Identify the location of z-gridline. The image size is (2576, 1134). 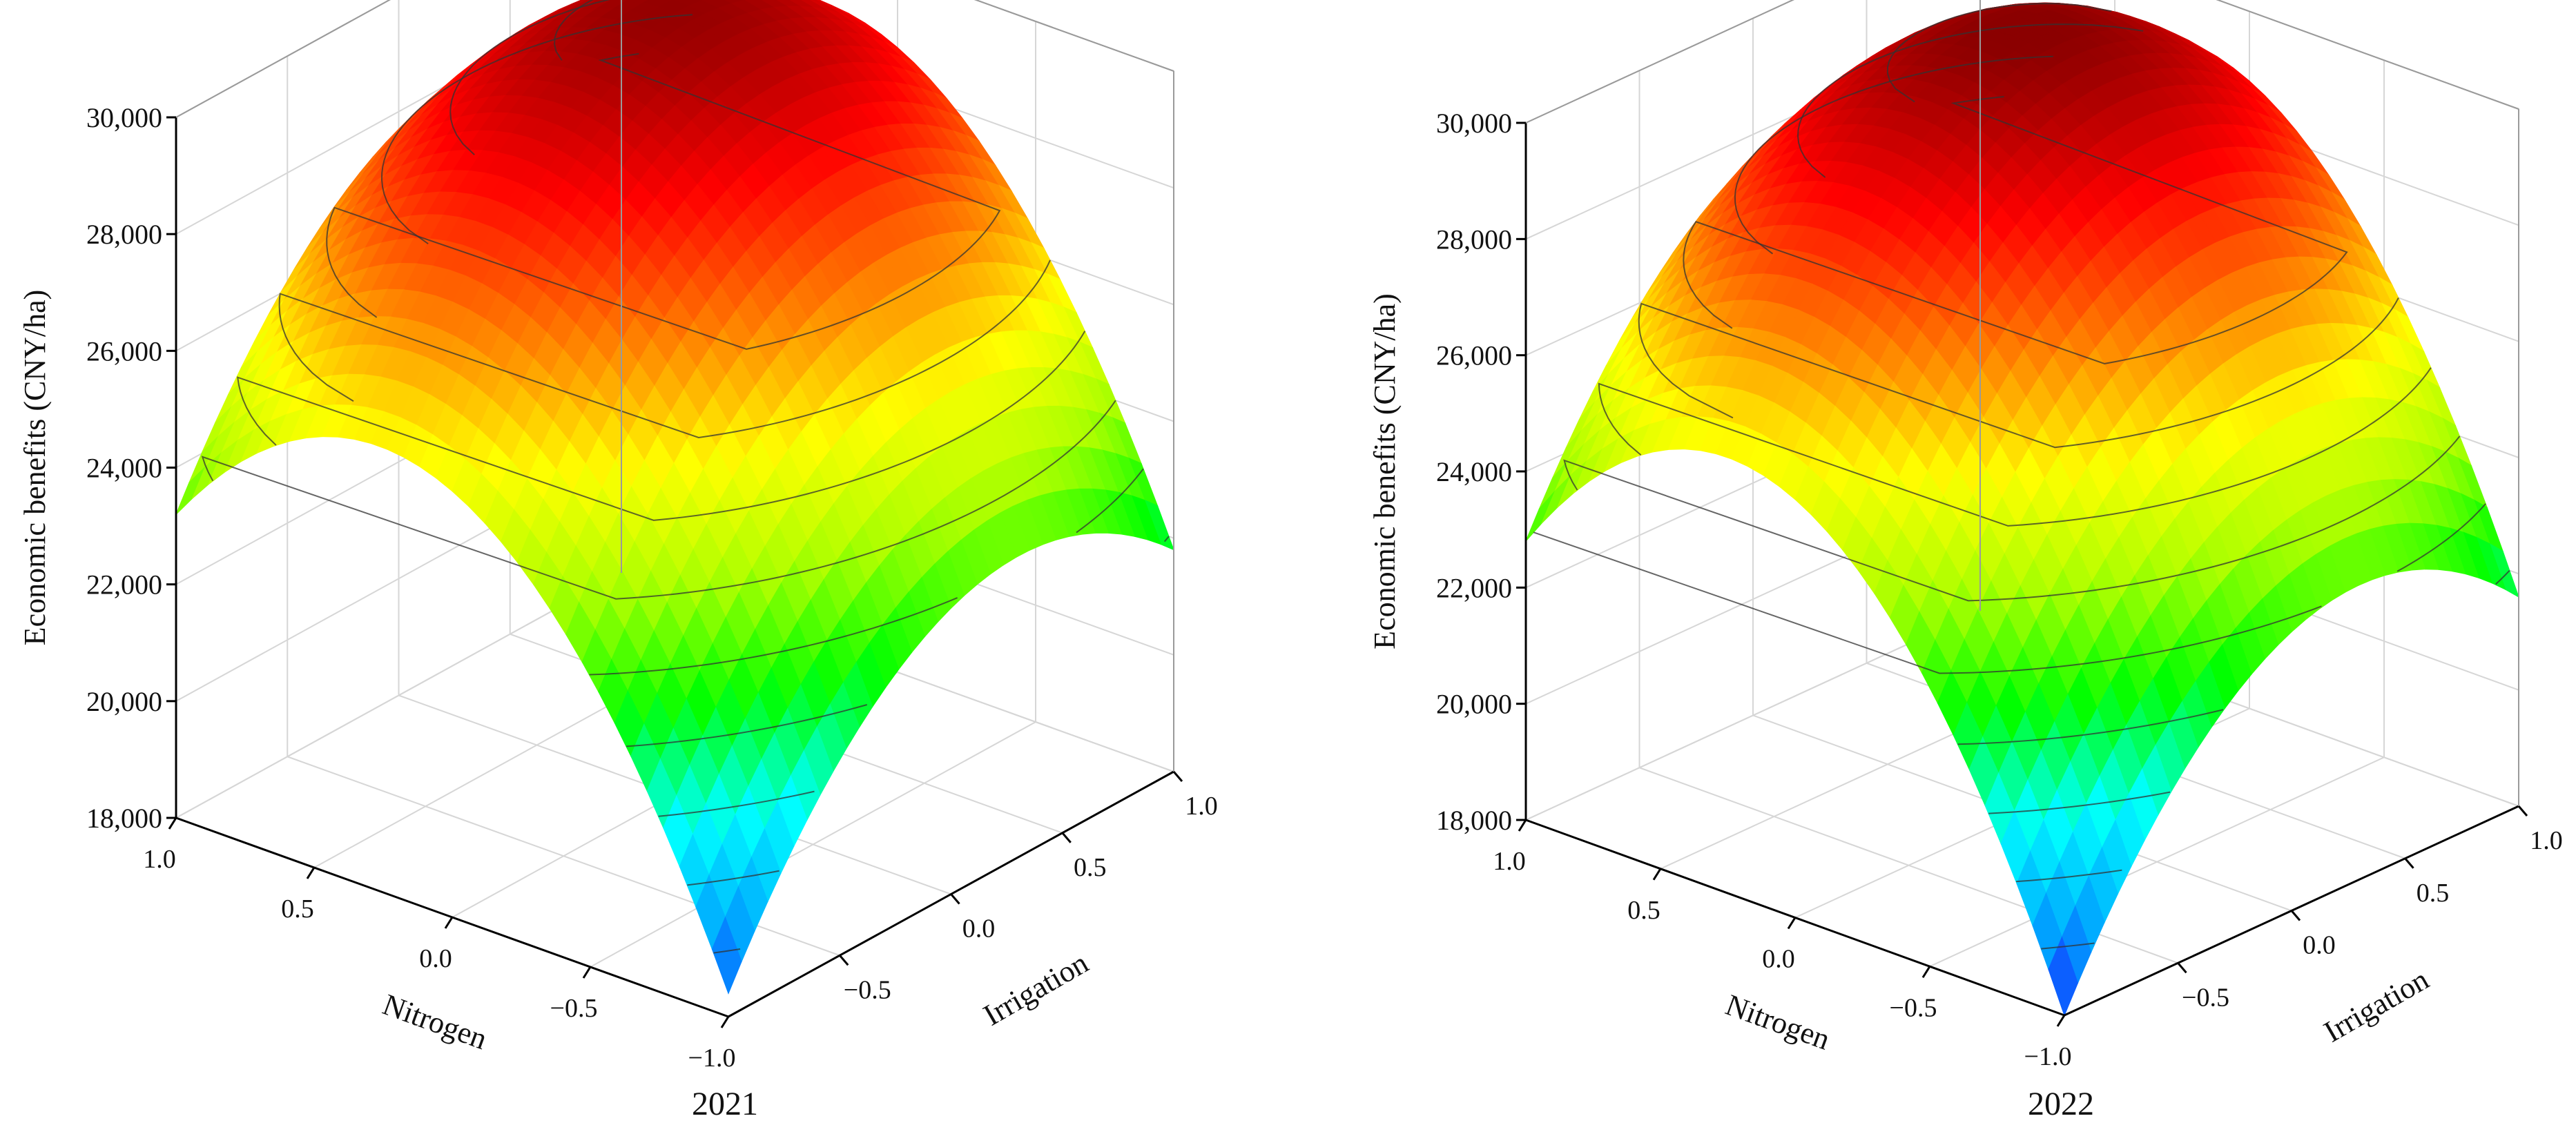
(675, 117).